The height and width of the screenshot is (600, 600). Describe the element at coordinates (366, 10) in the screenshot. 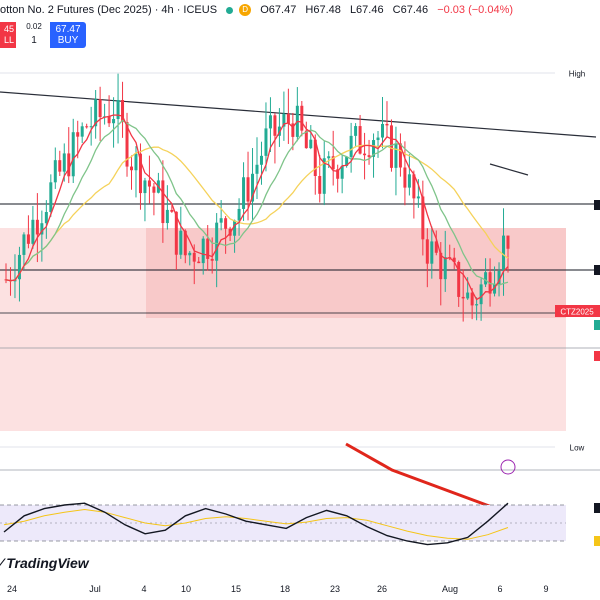

I see `ohlc-low: L67.46` at that location.